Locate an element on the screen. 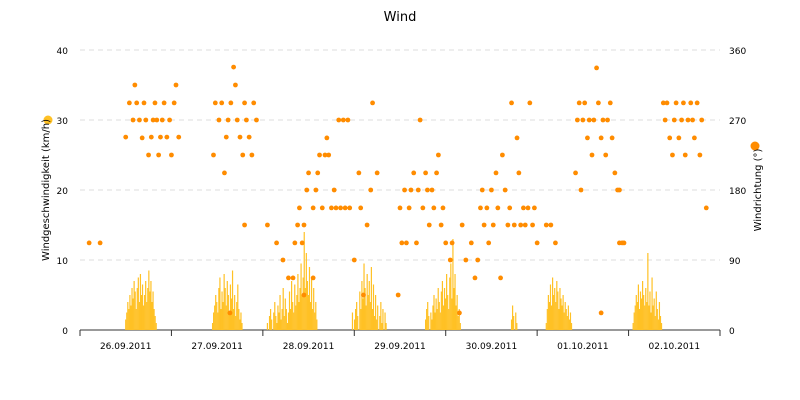 Image resolution: width=800 pixels, height=400 pixels. left-axis-ticks: 0 10 20 30 40 is located at coordinates (63, 192).